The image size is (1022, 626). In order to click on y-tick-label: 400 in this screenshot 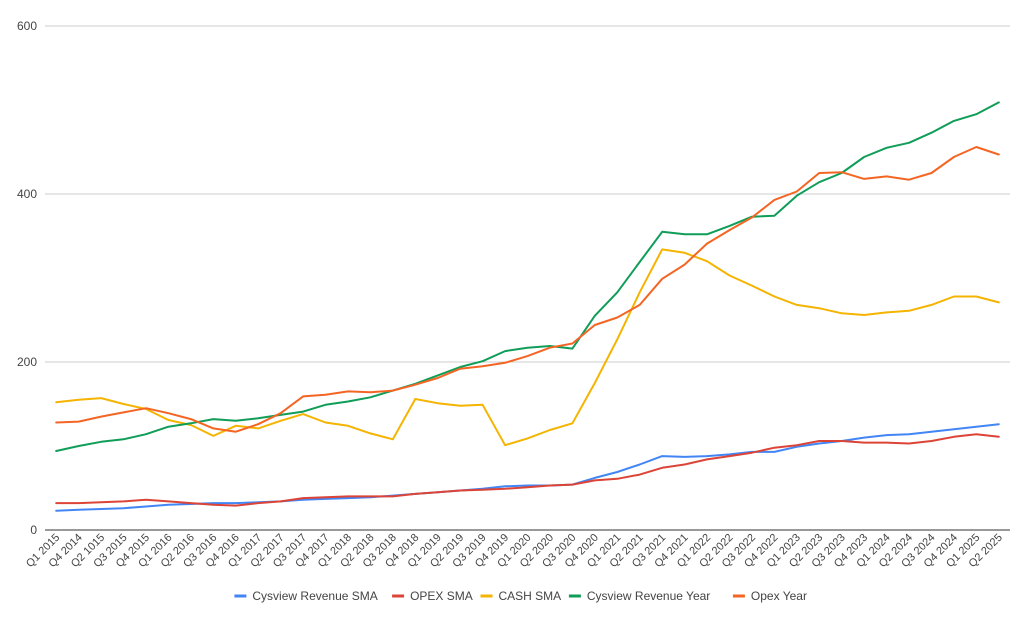, I will do `click(27, 194)`.